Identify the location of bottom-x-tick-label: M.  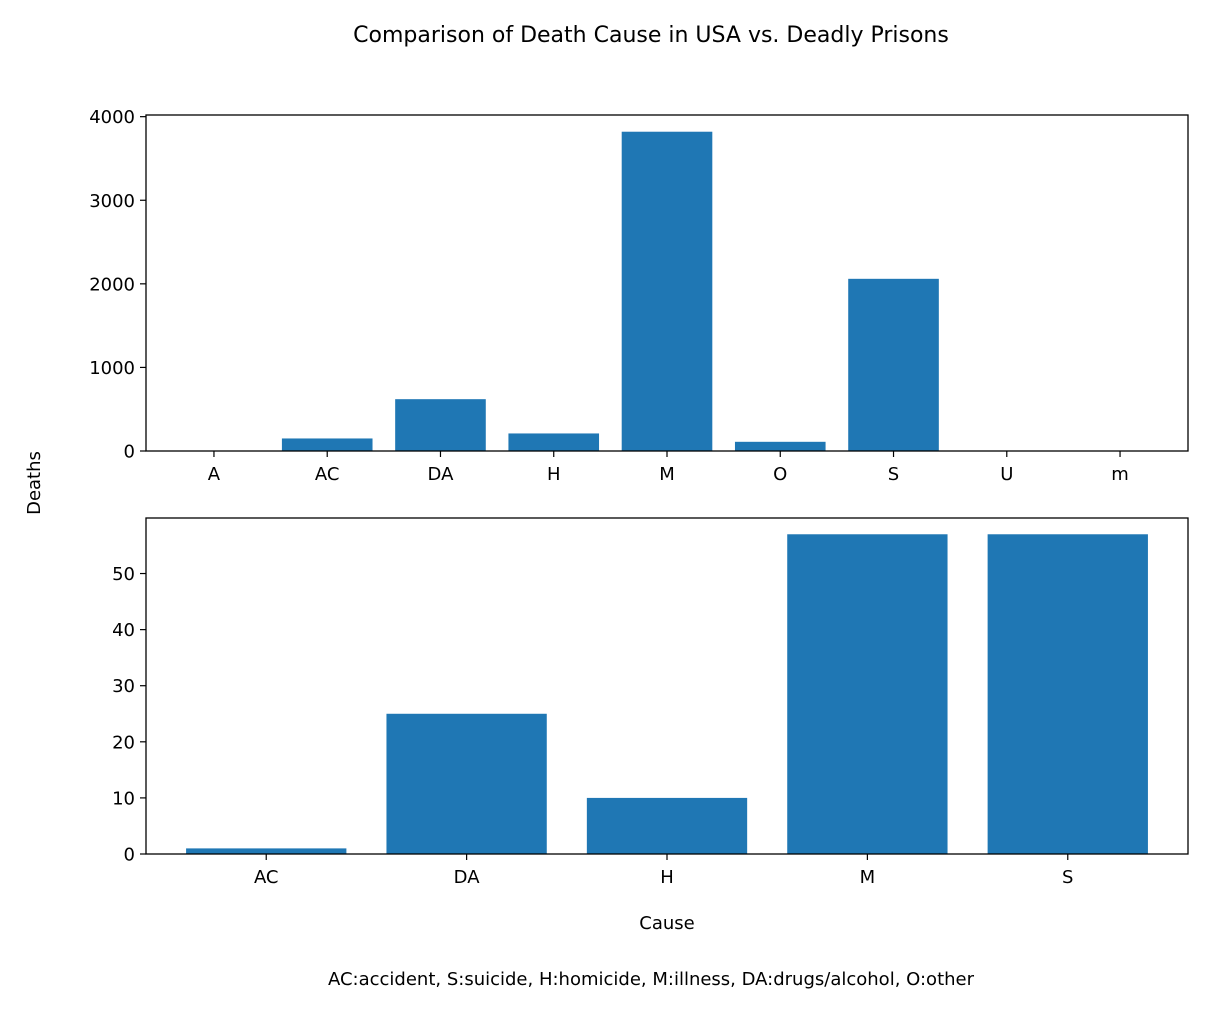
(868, 877).